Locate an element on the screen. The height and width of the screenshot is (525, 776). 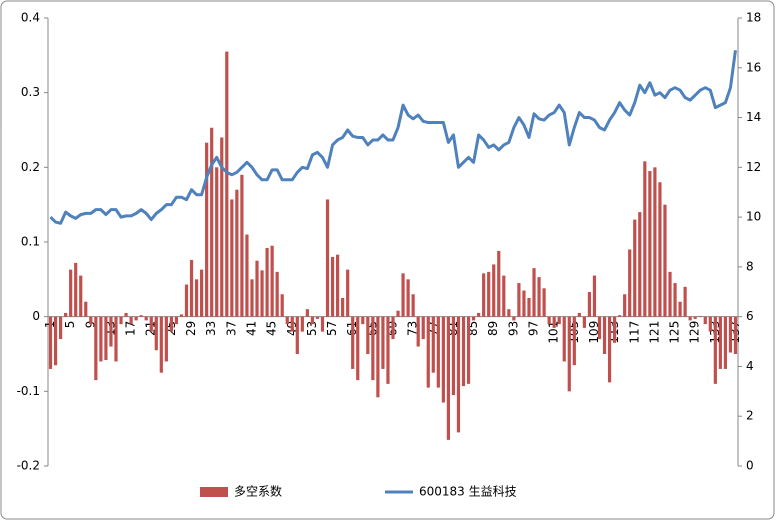
y2-tick-label: 10 is located at coordinates (753, 217).